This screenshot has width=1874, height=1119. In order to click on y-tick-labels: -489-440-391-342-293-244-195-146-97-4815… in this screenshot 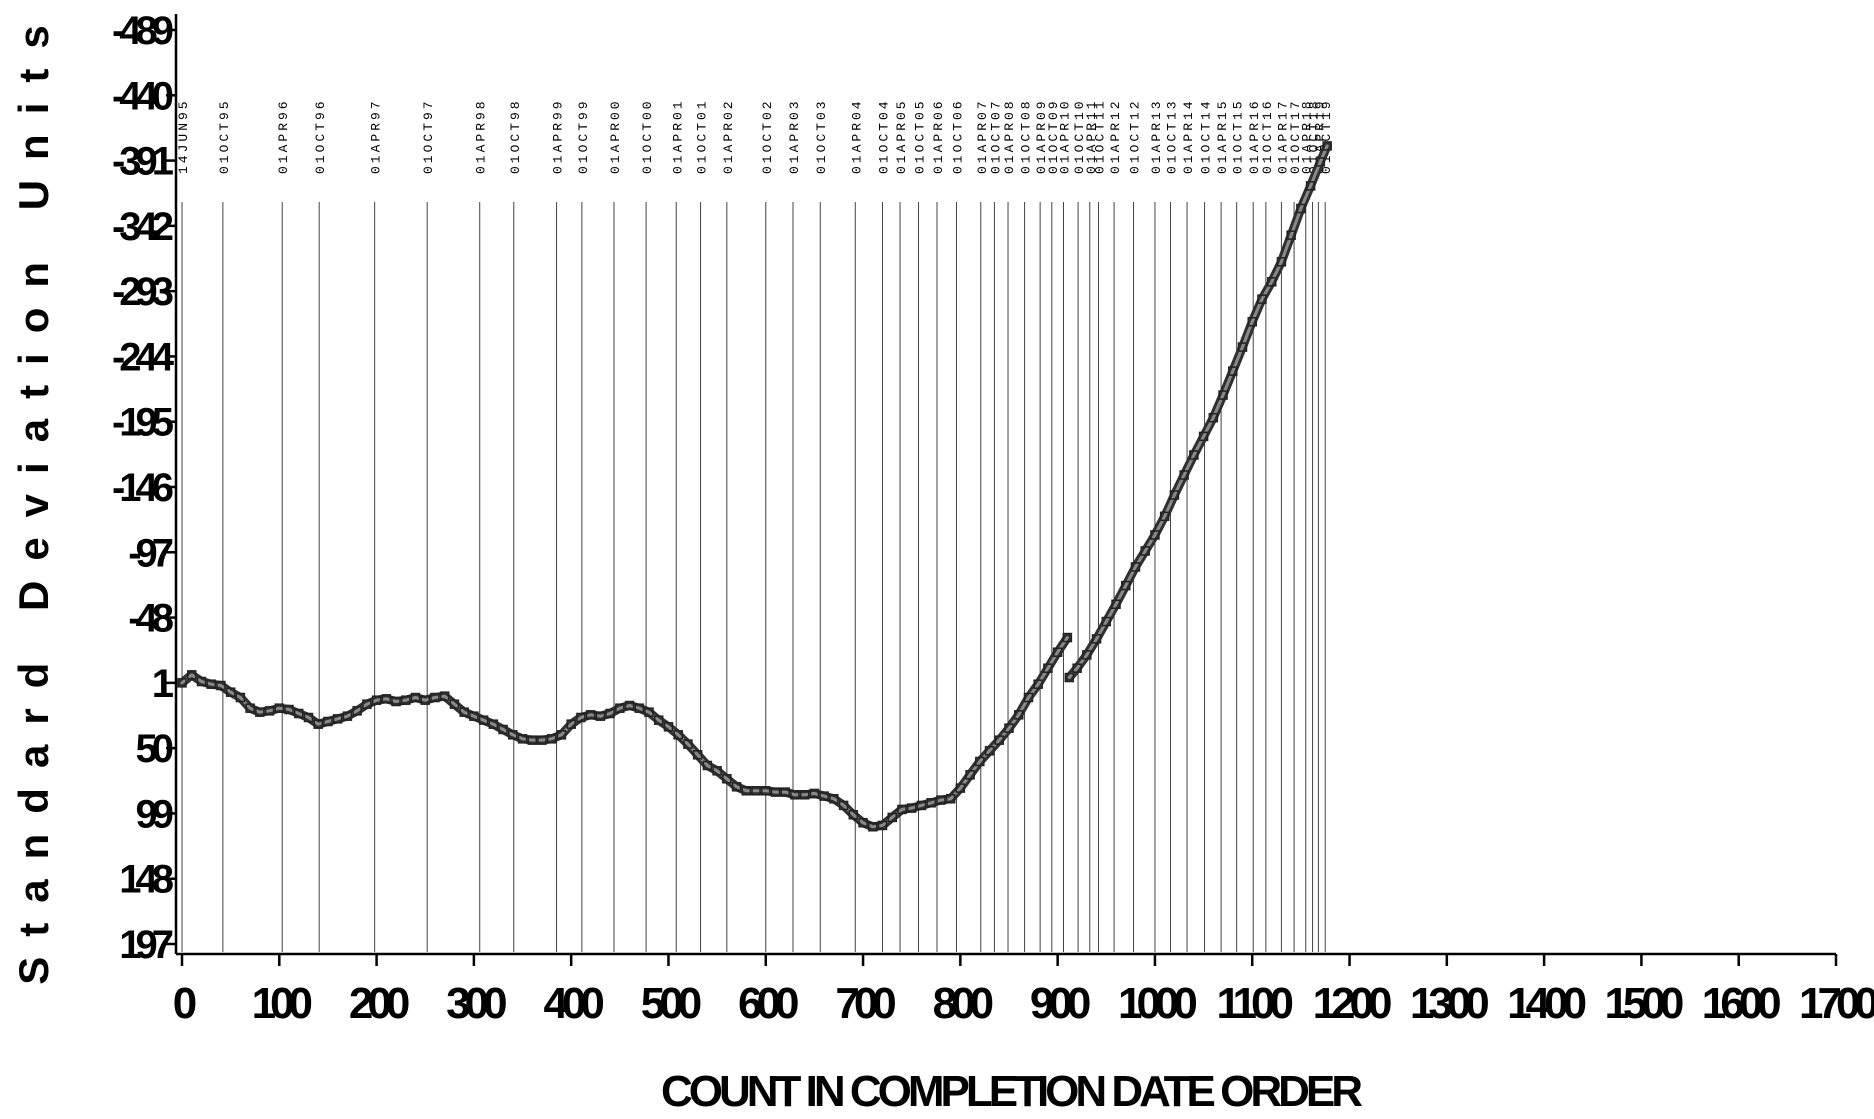, I will do `click(146, 488)`.